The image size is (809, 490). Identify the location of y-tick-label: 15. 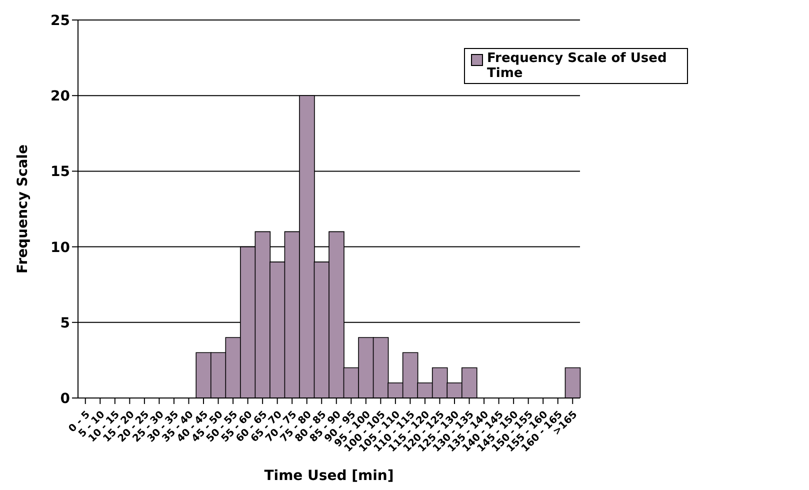
(60, 172).